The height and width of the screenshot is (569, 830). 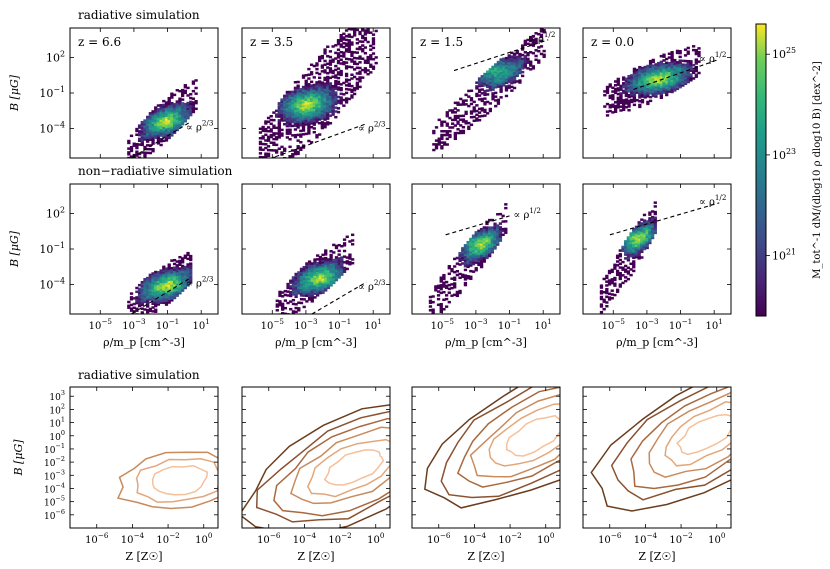 I want to click on y-tick-label: 102, so click(x=55, y=57).